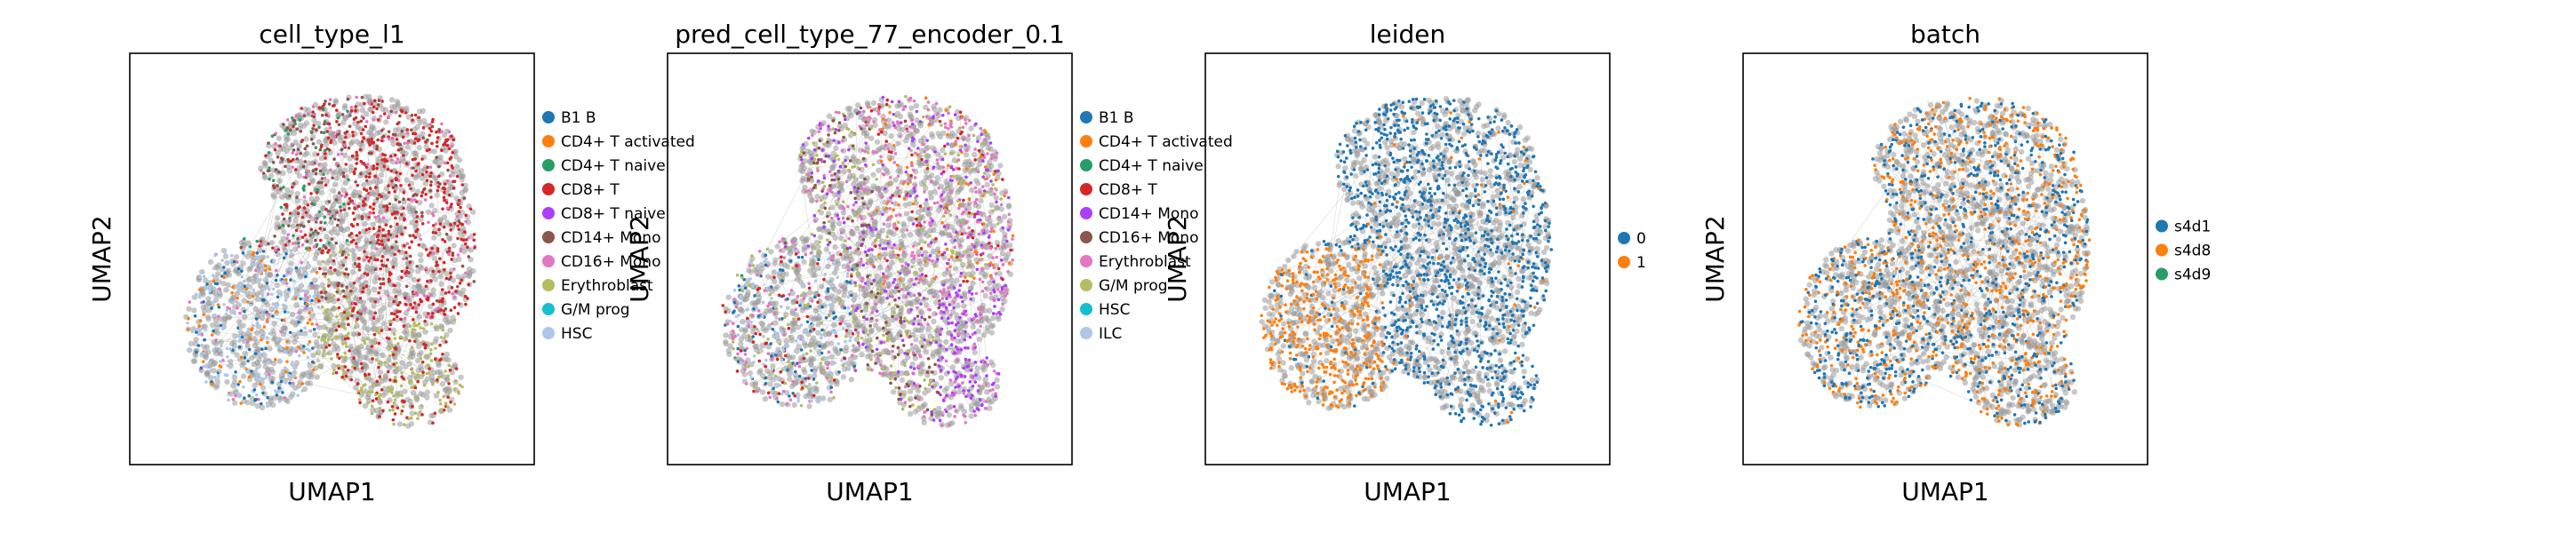 Image resolution: width=2576 pixels, height=533 pixels. Describe the element at coordinates (610, 238) in the screenshot. I see `legend-label: CD14+ Mono` at that location.